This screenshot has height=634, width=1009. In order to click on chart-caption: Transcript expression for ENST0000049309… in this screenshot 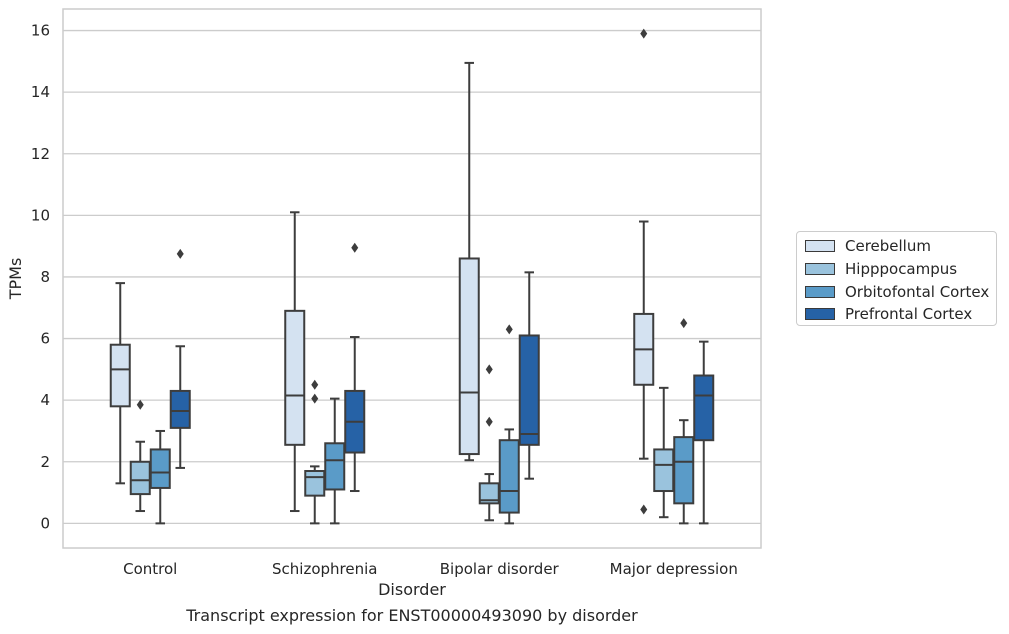, I will do `click(412, 615)`.